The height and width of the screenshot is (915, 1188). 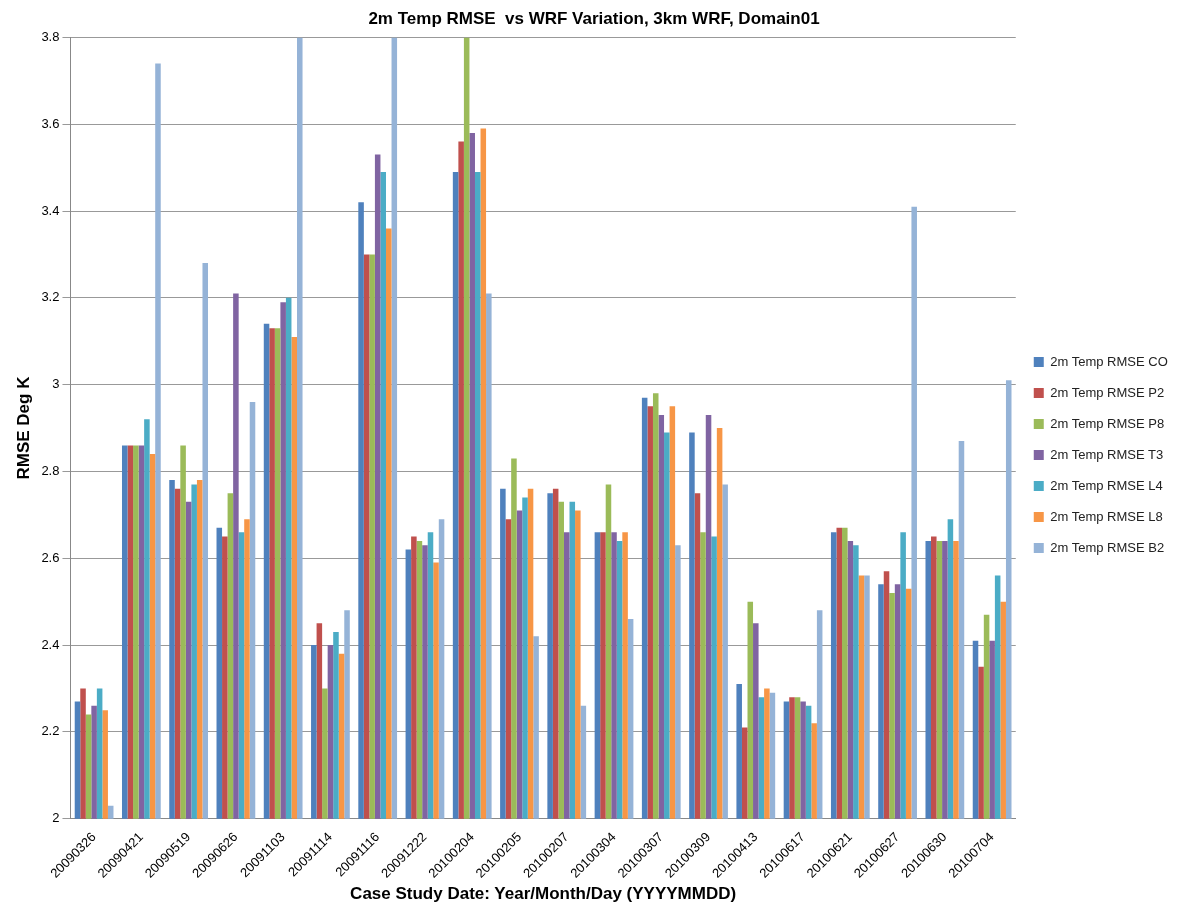 I want to click on legend-label: 2m Temp RMSE P2, so click(x=1107, y=392).